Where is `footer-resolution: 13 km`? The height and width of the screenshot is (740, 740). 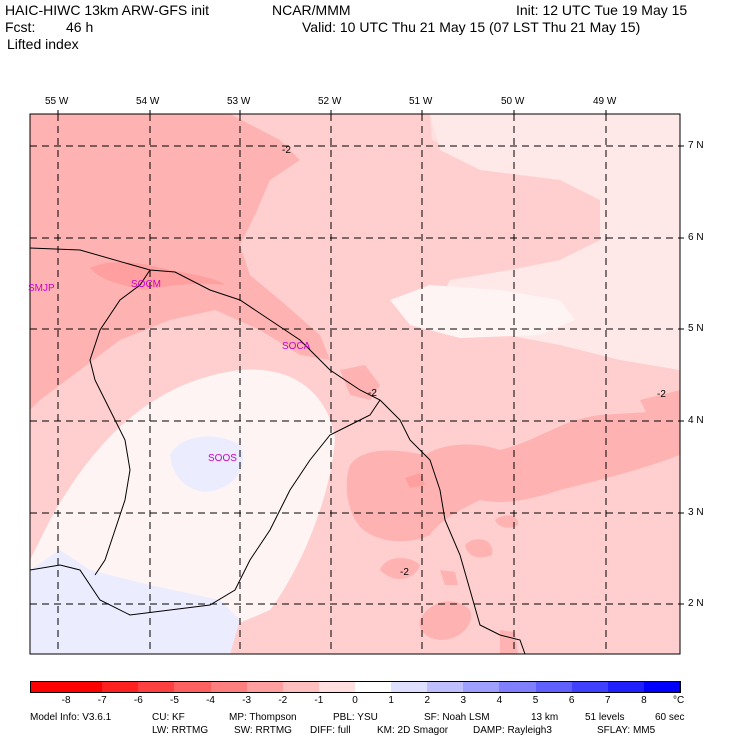 footer-resolution: 13 km is located at coordinates (545, 717).